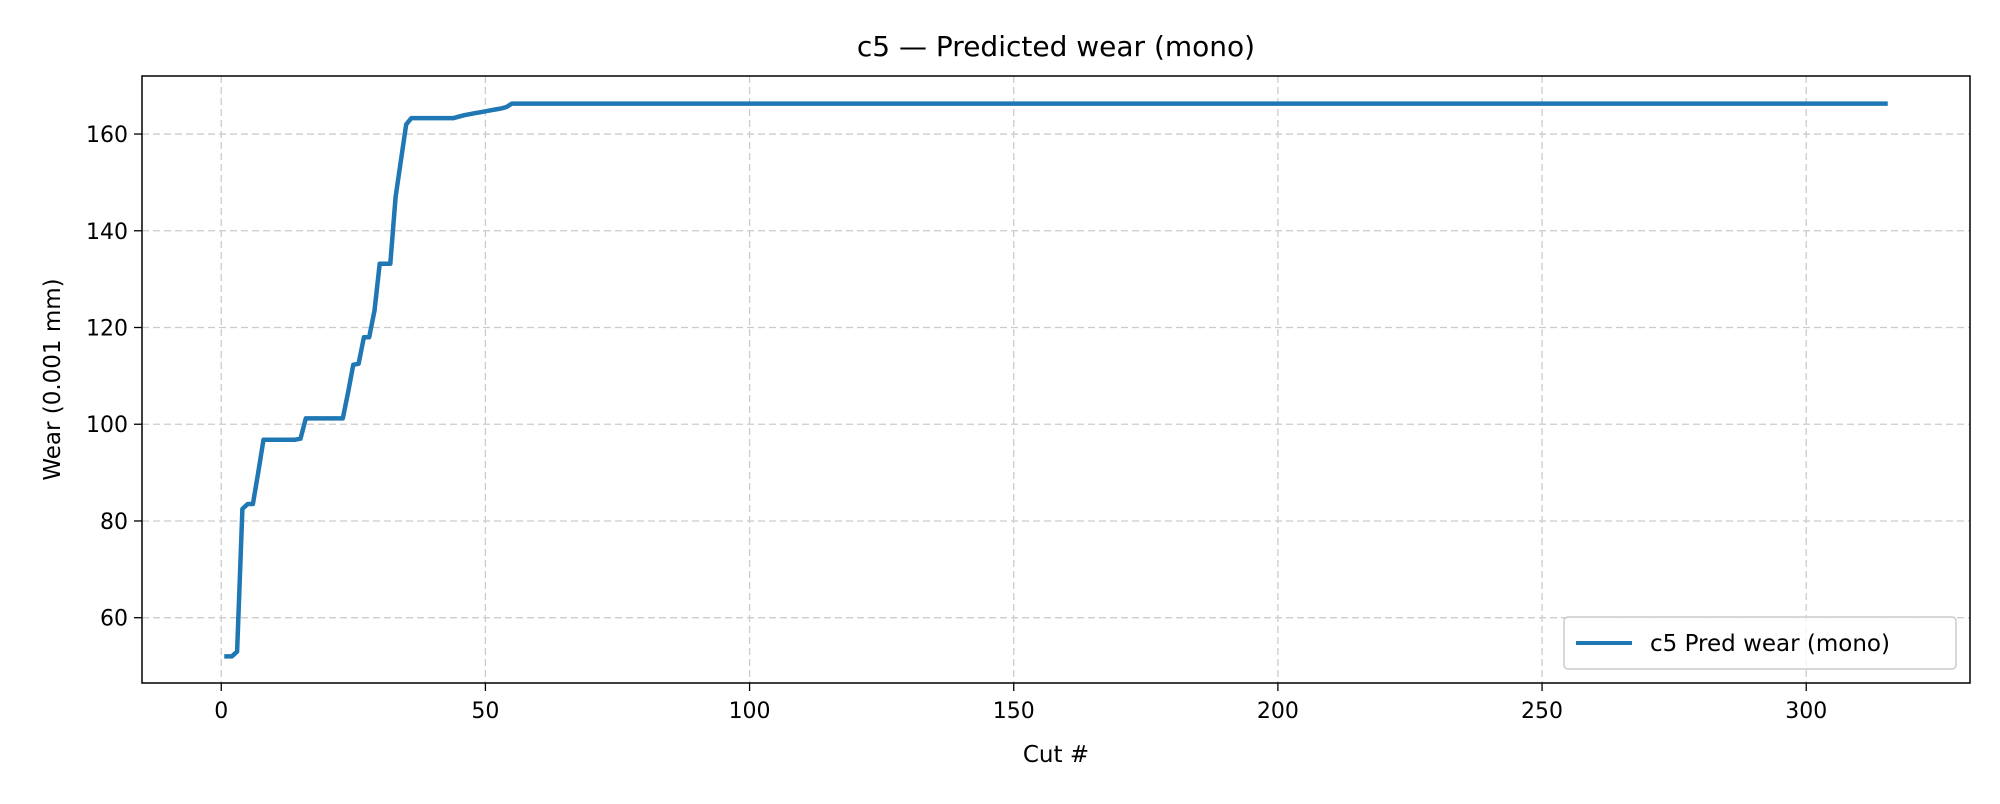 The width and height of the screenshot is (2000, 804). What do you see at coordinates (1770, 644) in the screenshot?
I see `legend-label: c5 Pred wear (mono)` at bounding box center [1770, 644].